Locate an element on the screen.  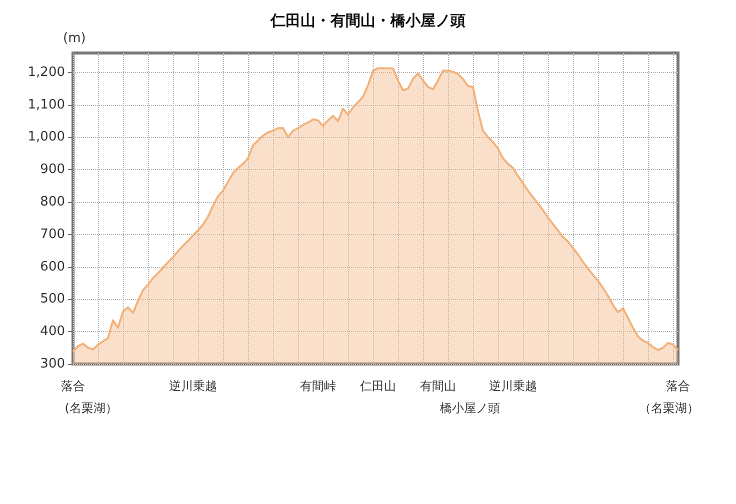
y-tick-label: 1,000 is located at coordinates (46, 137).